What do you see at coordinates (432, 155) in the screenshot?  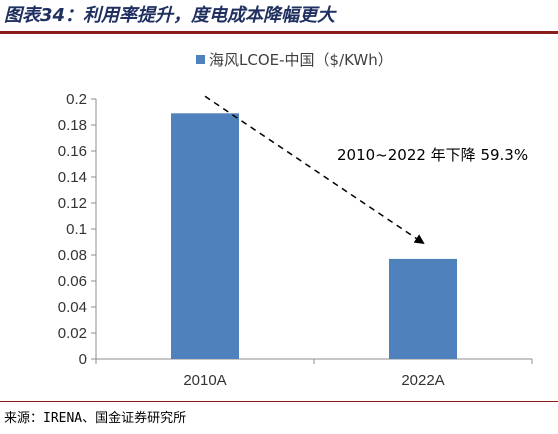 I see `decline-annotation: 2010~2022 年下降 59.3%` at bounding box center [432, 155].